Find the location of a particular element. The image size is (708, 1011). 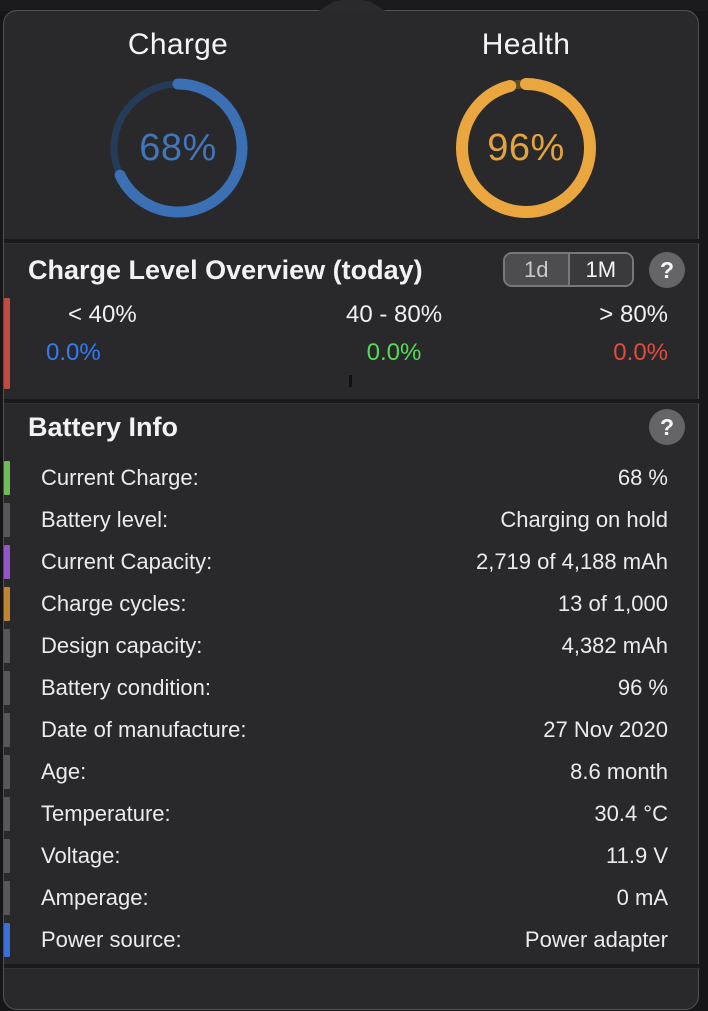

battery-info-row: Date of manufacture: 27 Nov 2020 is located at coordinates (352, 730).